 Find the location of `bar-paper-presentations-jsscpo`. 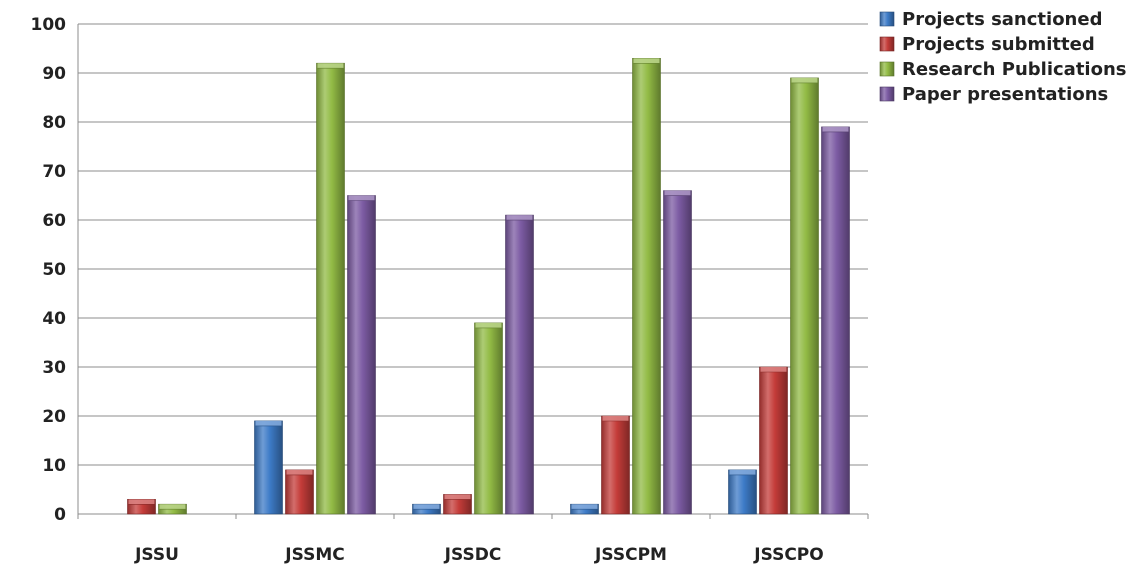

bar-paper-presentations-jsscpo is located at coordinates (835, 320).